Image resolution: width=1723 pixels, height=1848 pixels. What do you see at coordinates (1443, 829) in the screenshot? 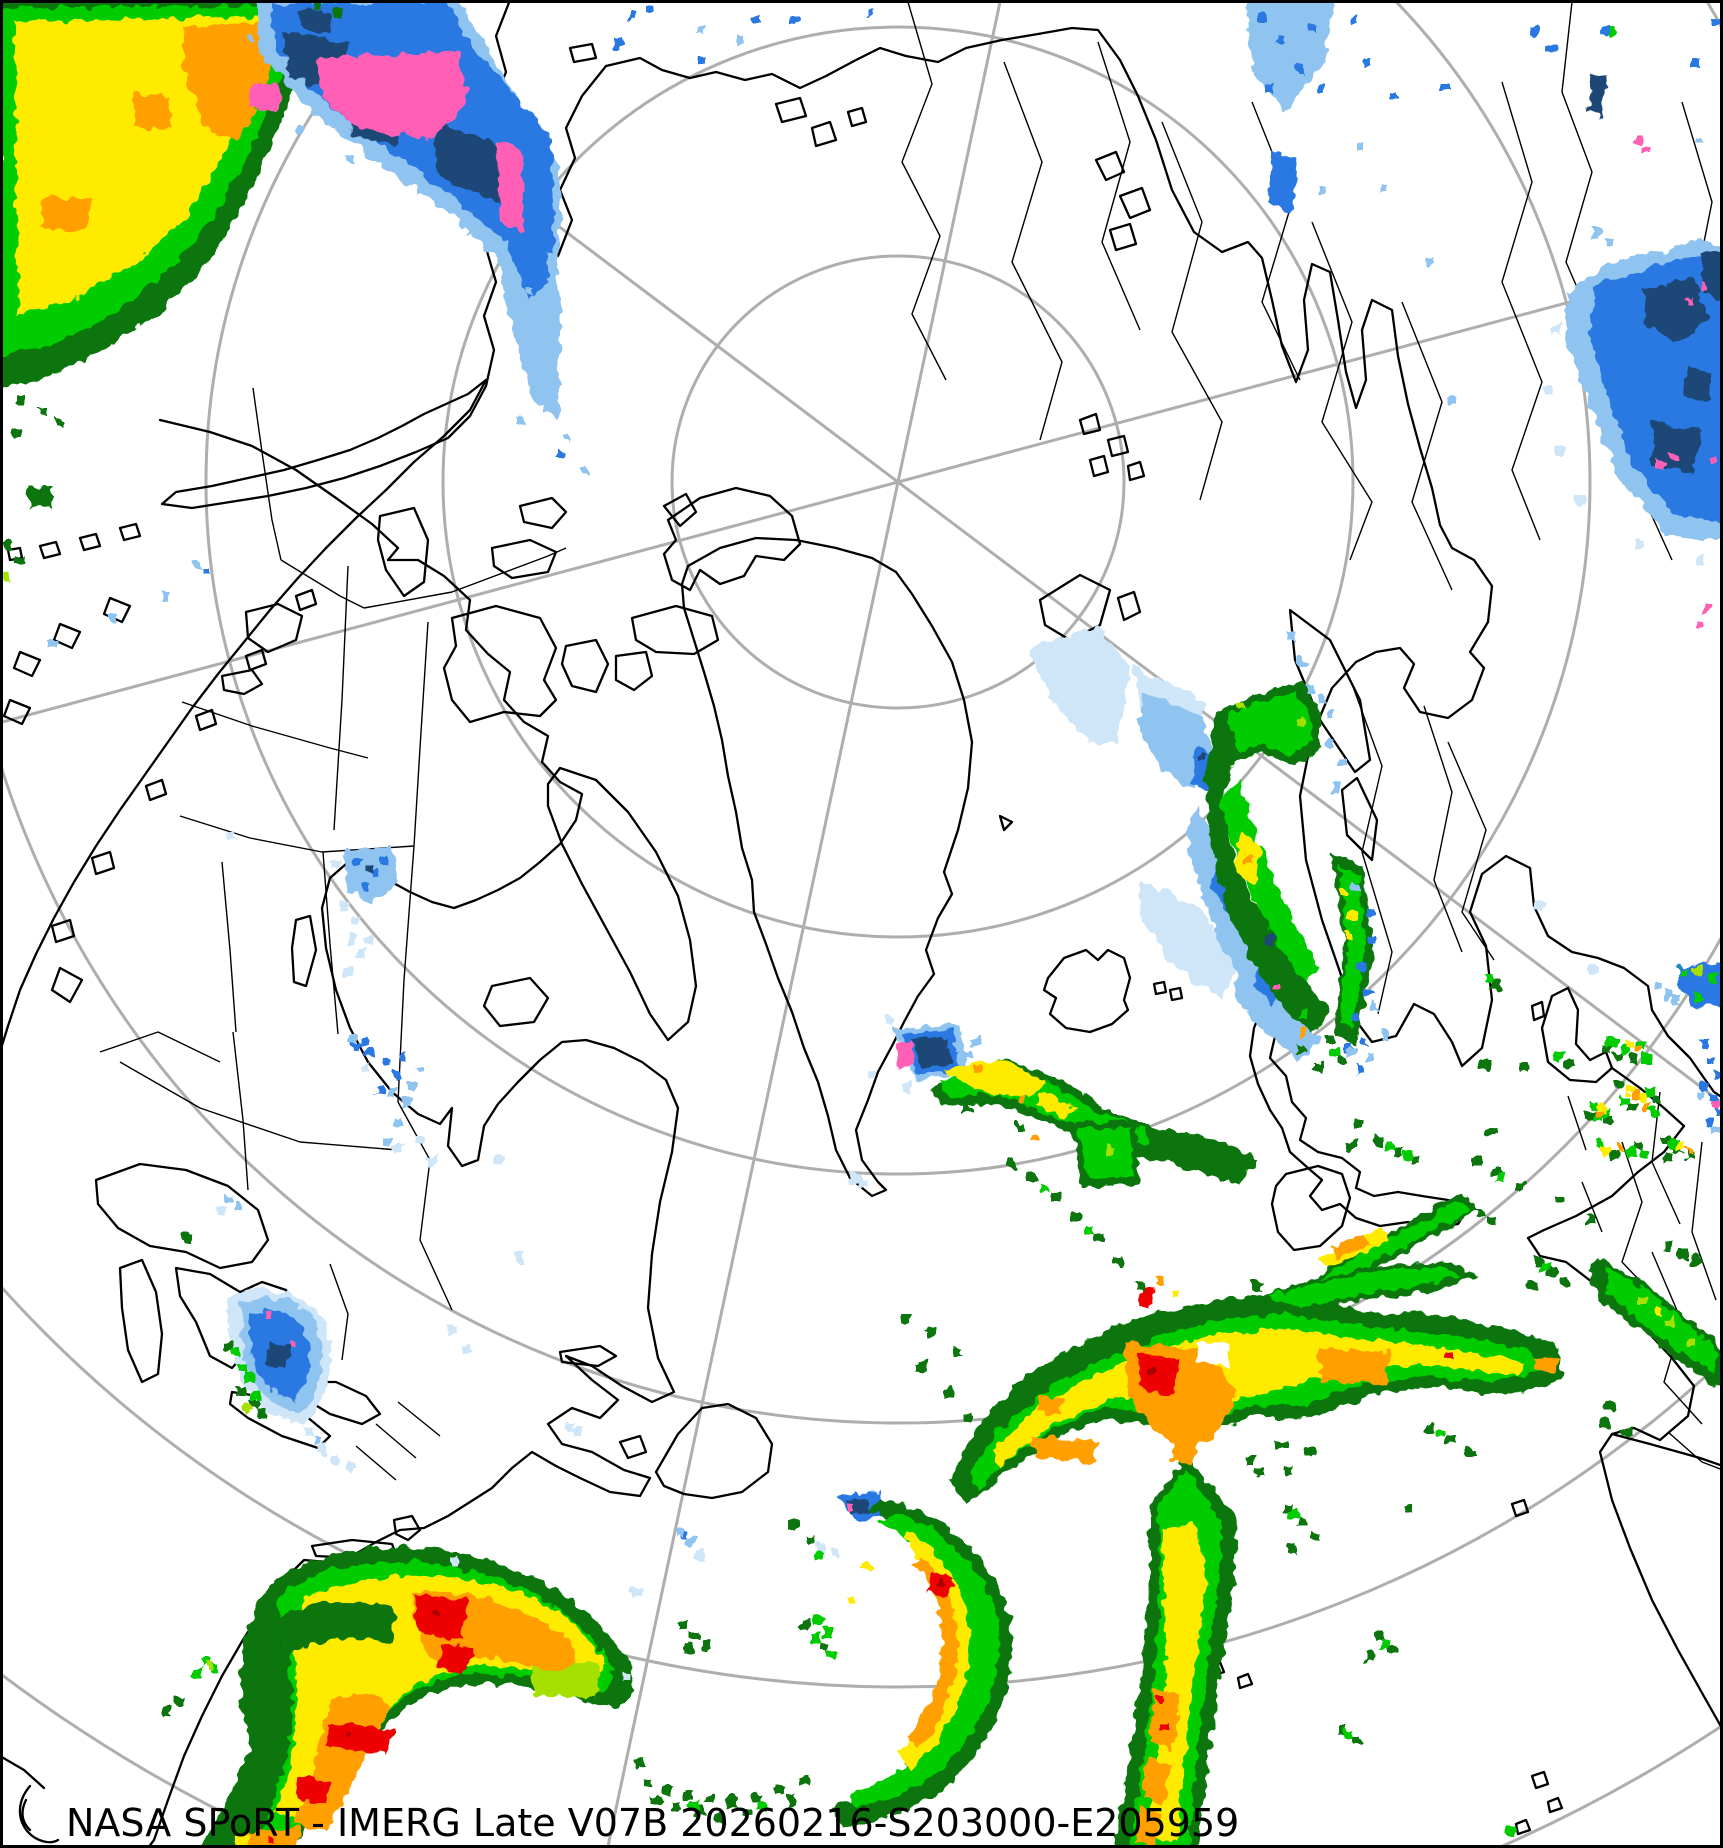
I see `border-sweden-finland` at bounding box center [1443, 829].